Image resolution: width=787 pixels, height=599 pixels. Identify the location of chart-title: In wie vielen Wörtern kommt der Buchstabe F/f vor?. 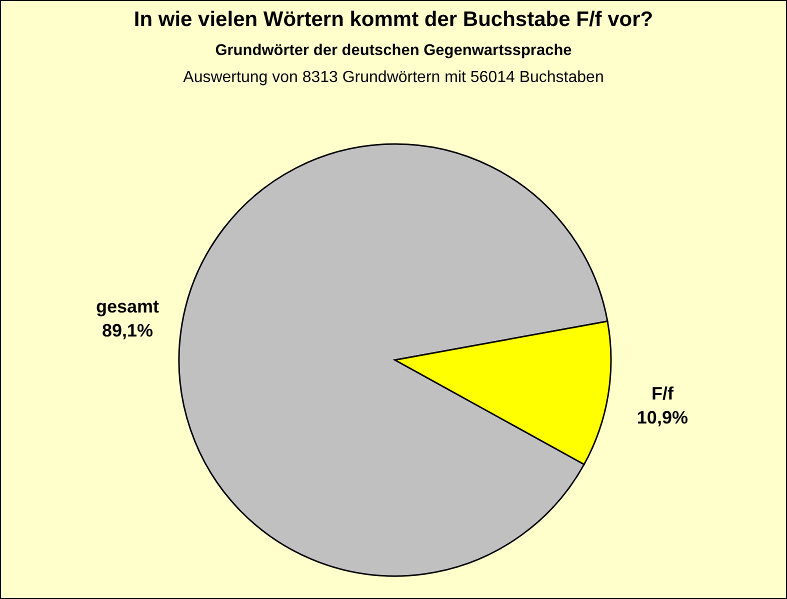
(393, 20).